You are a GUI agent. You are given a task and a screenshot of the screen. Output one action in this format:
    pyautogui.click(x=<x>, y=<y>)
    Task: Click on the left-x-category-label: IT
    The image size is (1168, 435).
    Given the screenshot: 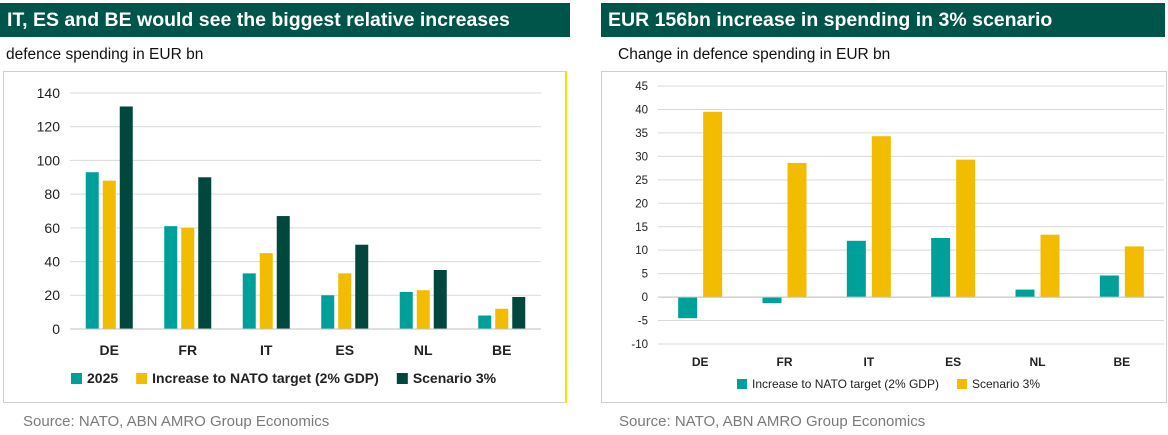 What is the action you would take?
    pyautogui.click(x=266, y=350)
    